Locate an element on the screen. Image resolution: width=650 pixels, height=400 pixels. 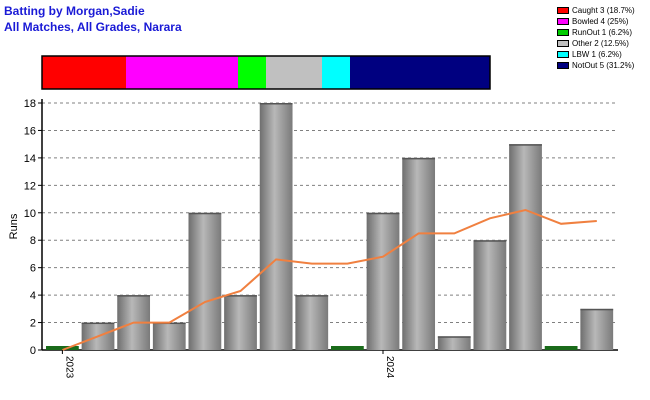
y-tick-label: 8 is located at coordinates (33, 241).